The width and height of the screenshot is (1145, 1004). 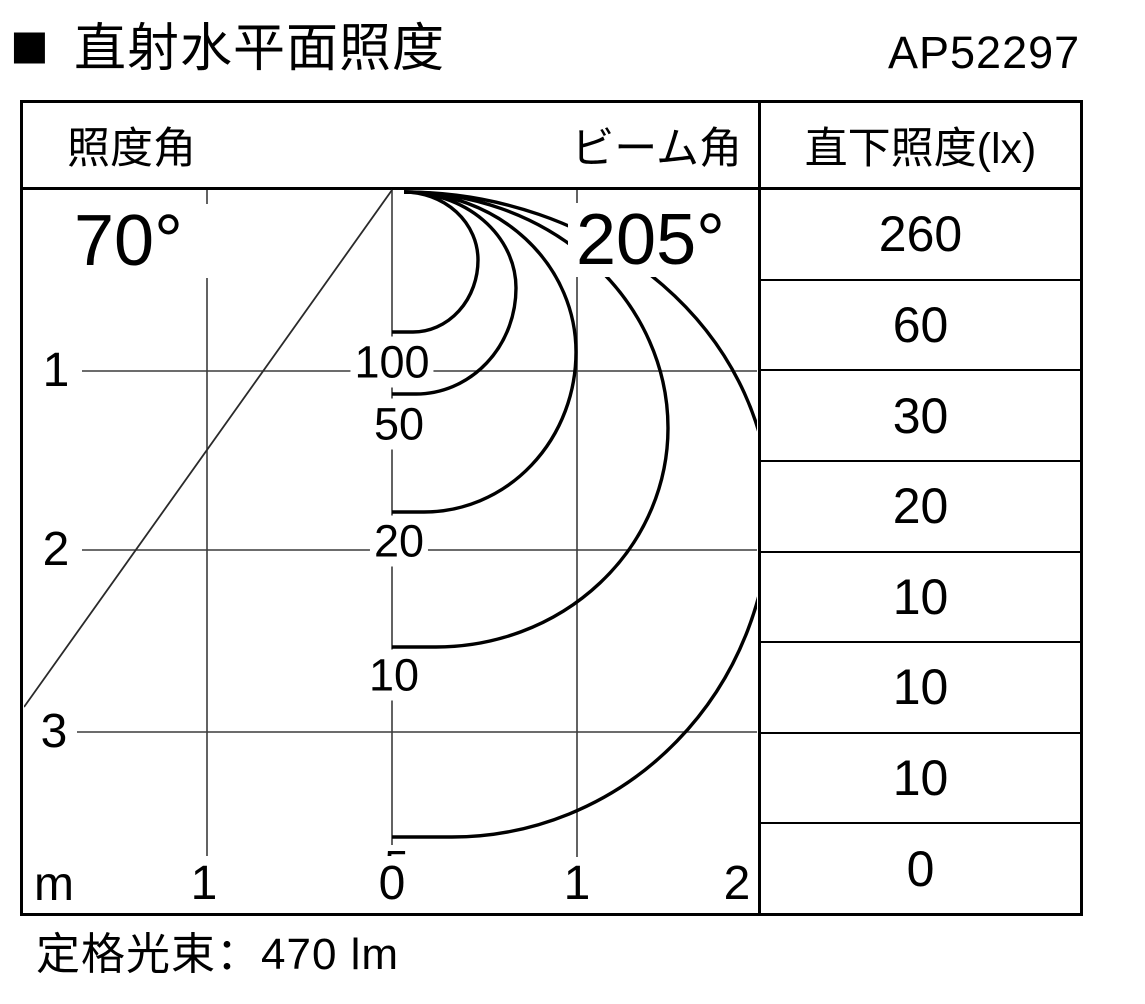 What do you see at coordinates (737, 883) in the screenshot?
I see `x-tick-2: 2` at bounding box center [737, 883].